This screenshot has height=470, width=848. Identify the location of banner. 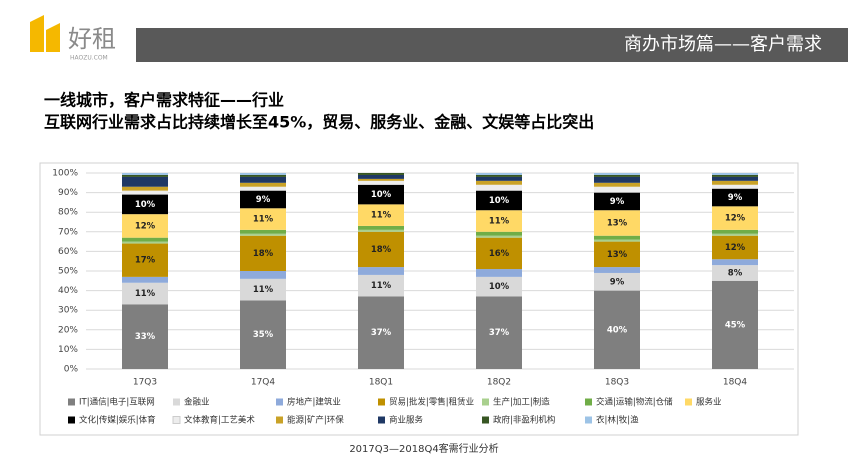
(492, 45).